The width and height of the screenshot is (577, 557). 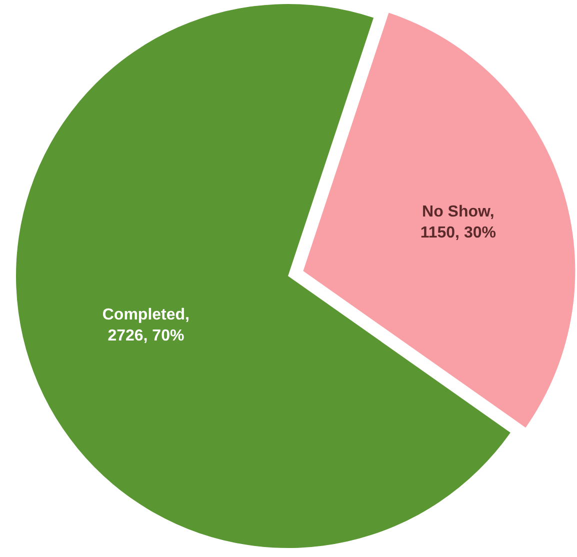 I want to click on slice-label: No Show, 1150, 30%, so click(x=458, y=223).